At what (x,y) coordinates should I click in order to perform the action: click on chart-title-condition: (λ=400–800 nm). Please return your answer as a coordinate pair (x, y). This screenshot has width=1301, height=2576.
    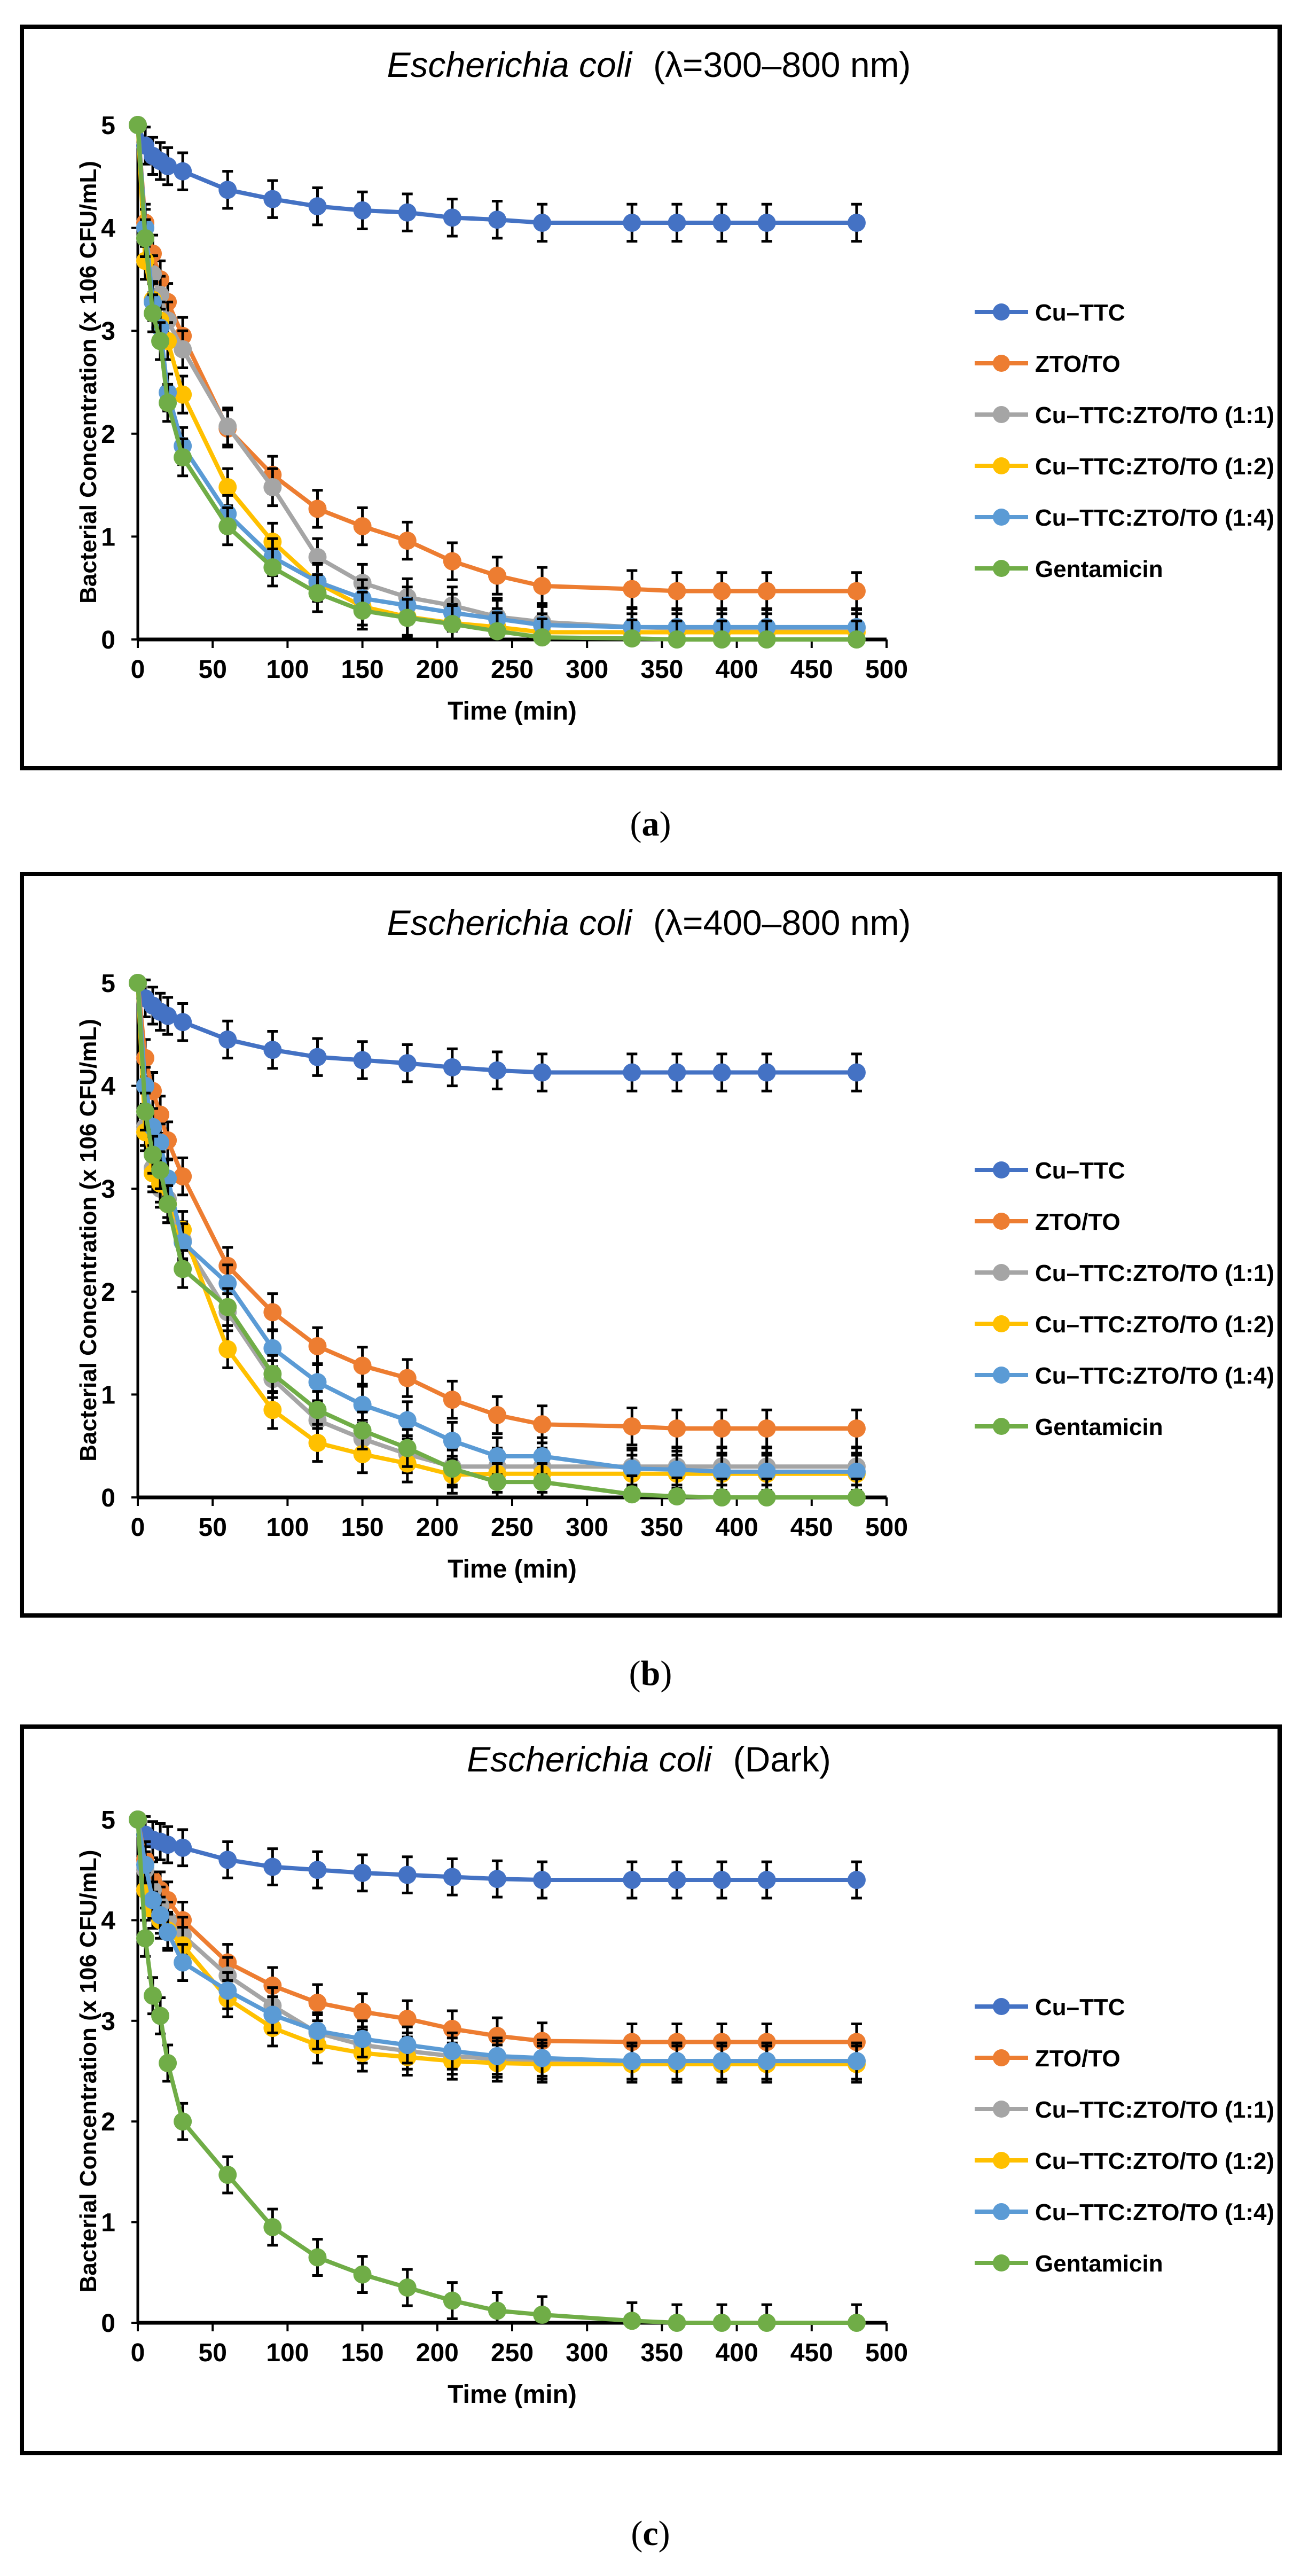
    Looking at the image, I should click on (782, 922).